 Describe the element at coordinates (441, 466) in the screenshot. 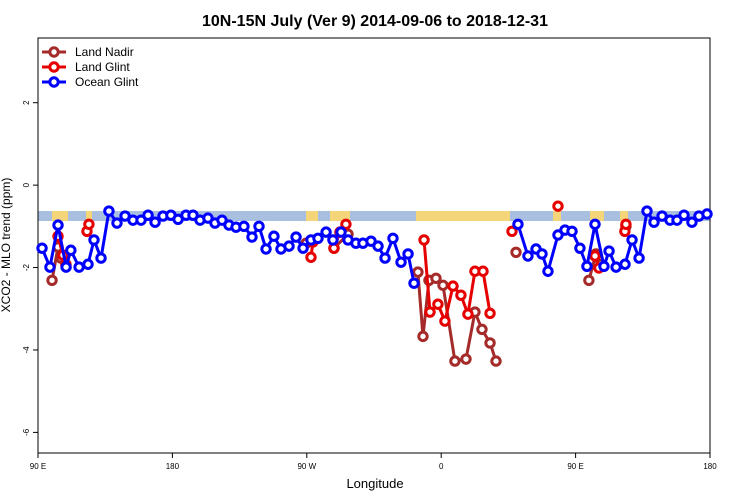

I see `x-tick-label: 0` at that location.